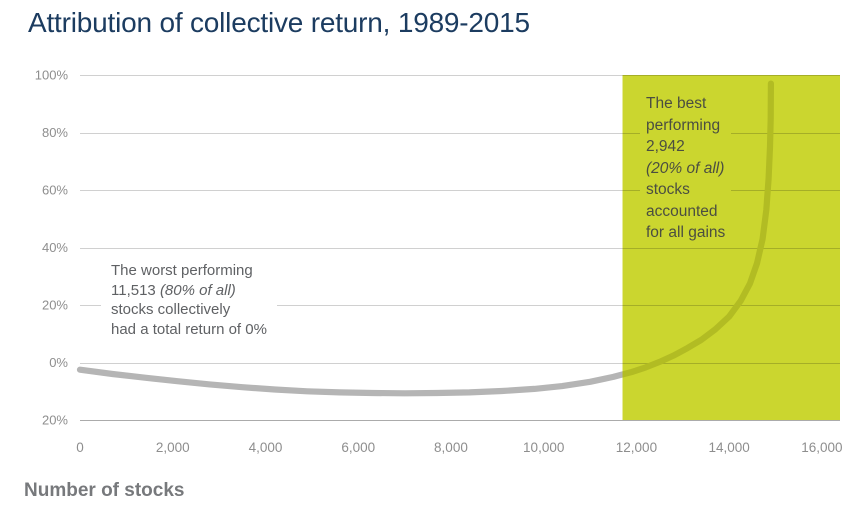 Image resolution: width=854 pixels, height=516 pixels. I want to click on return-curve-olive, so click(698, 229).